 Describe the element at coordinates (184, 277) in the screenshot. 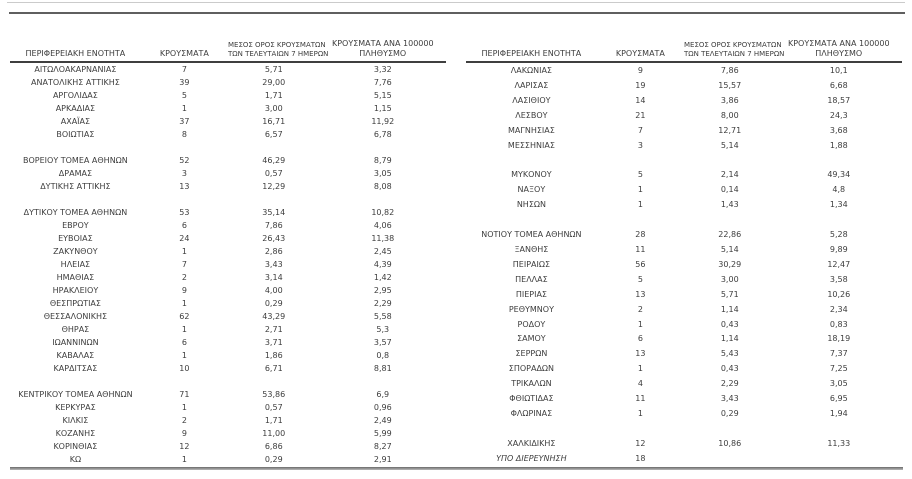

I see `cases-value: 2` at that location.